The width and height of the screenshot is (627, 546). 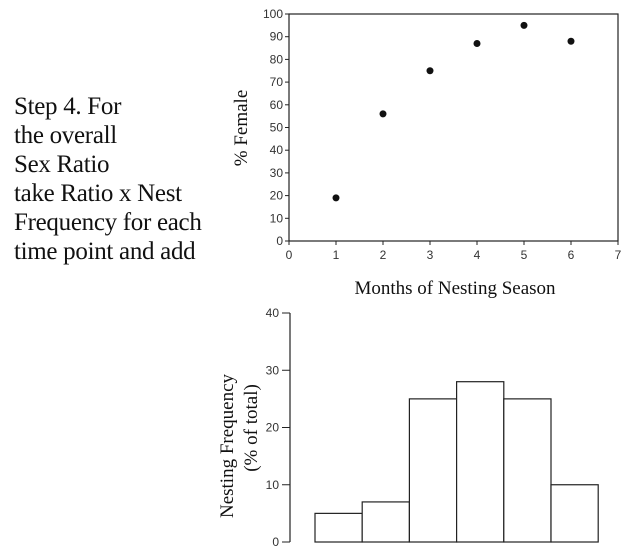 What do you see at coordinates (336, 255) in the screenshot?
I see `scatter-x-tick-label: 1` at bounding box center [336, 255].